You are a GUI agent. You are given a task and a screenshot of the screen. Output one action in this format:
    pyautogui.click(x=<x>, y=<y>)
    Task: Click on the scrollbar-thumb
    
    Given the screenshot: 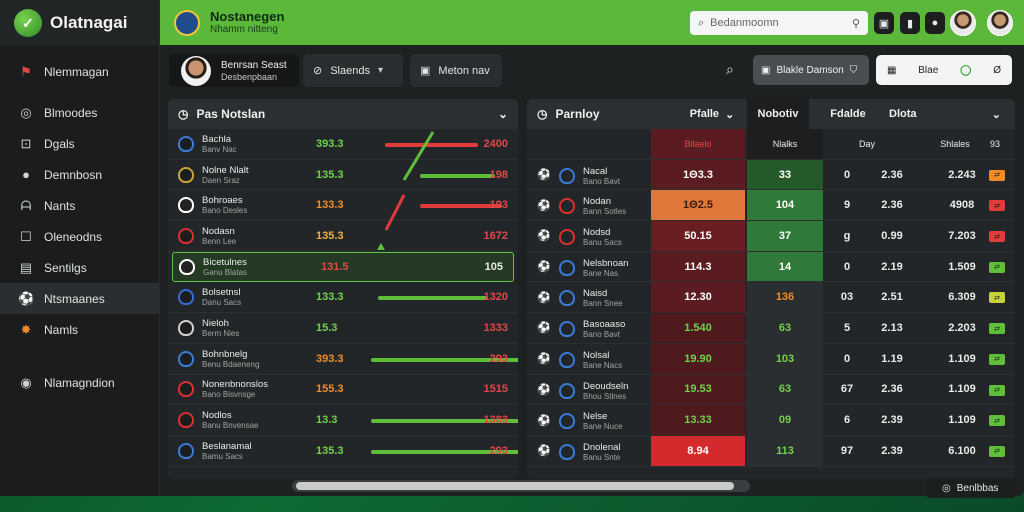 What is the action you would take?
    pyautogui.click(x=515, y=486)
    